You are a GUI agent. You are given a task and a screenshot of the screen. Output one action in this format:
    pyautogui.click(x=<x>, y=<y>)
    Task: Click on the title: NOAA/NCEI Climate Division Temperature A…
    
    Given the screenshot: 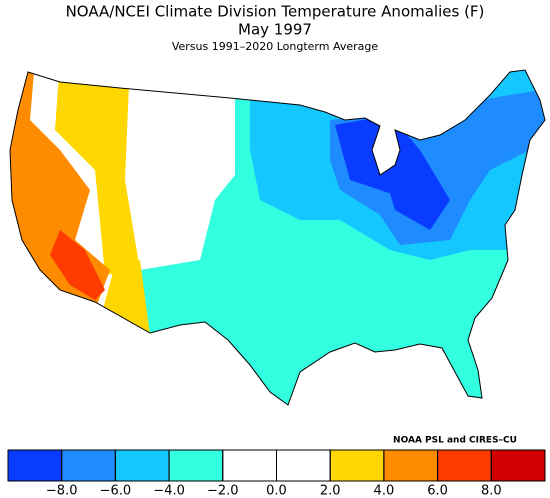 What is the action you would take?
    pyautogui.click(x=275, y=12)
    